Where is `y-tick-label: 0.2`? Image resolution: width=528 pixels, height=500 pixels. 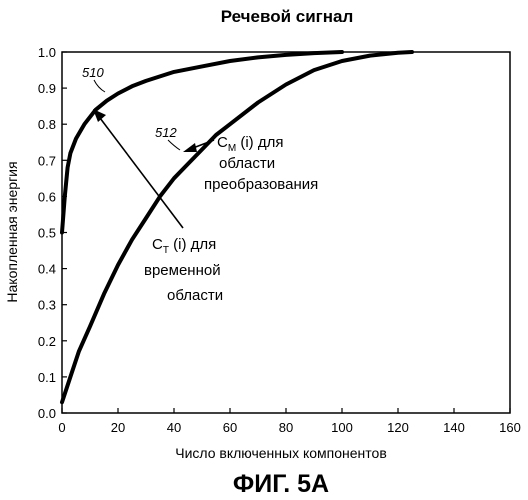
y-tick-label: 0.2 is located at coordinates (47, 341).